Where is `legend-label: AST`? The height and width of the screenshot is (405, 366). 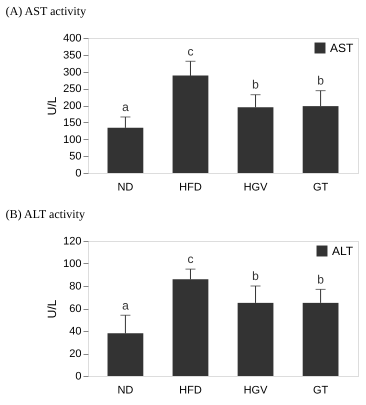 legend-label: AST is located at coordinates (342, 48).